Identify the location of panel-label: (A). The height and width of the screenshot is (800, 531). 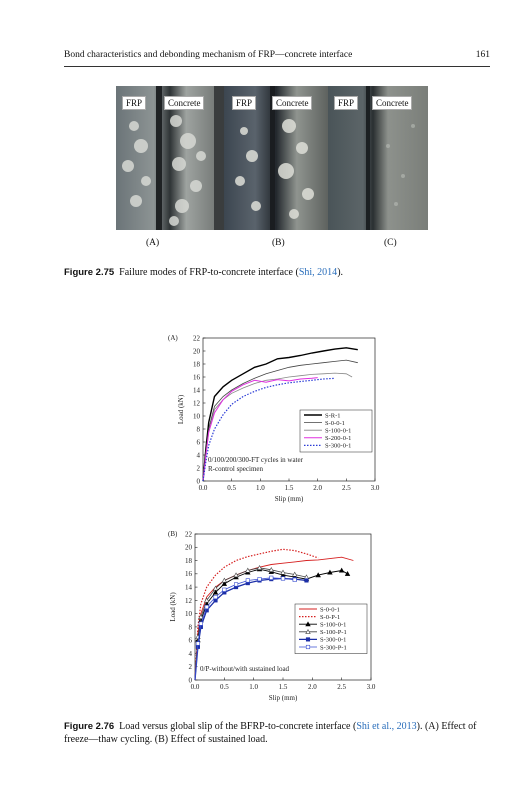
(173, 338).